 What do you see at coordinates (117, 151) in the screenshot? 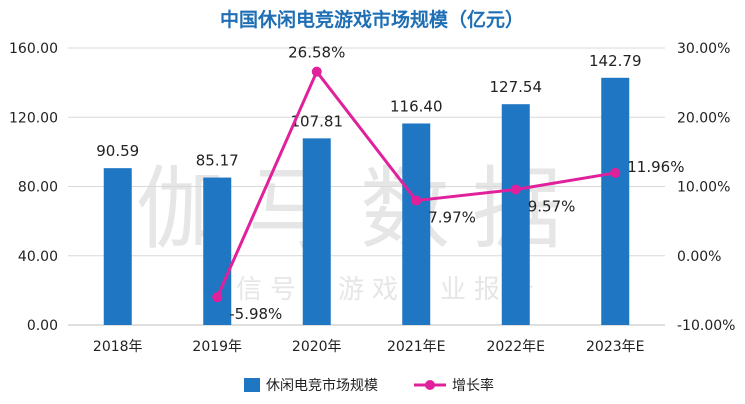
I see `bar-value-label: 90.59` at bounding box center [117, 151].